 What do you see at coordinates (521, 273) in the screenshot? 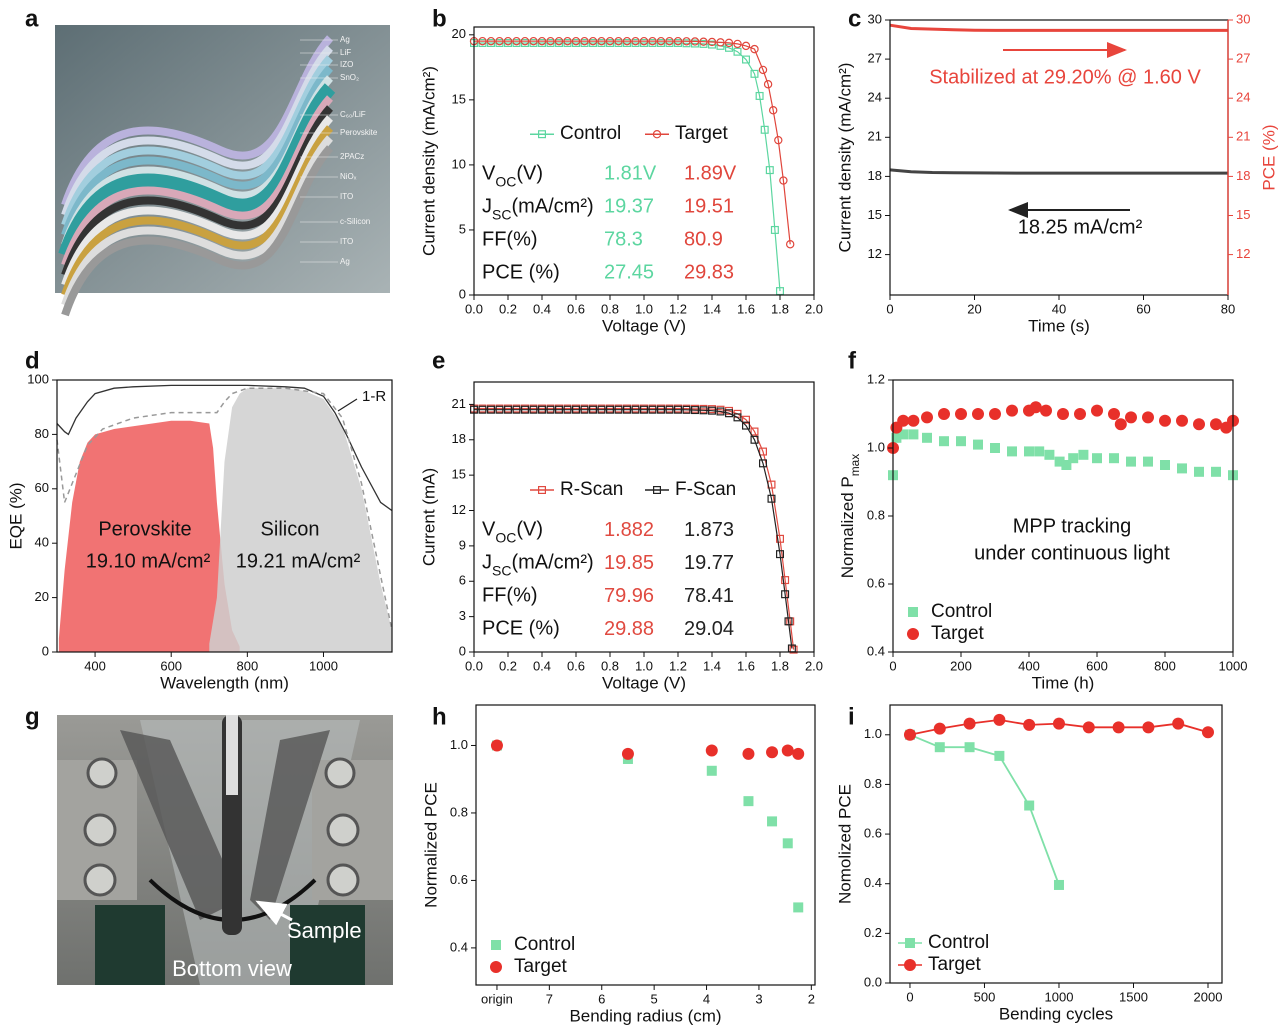
I see `text-part: PCE (%)` at bounding box center [521, 273].